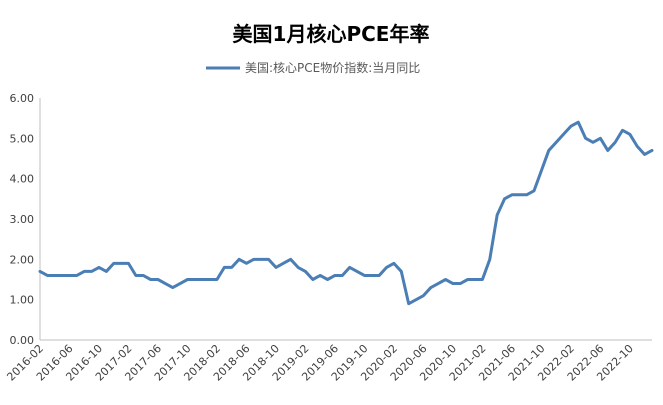  I want to click on y-tick-labels: 0.00 1.00 2.00 3.00 4.00 5.00 6.00, so click(22, 219).